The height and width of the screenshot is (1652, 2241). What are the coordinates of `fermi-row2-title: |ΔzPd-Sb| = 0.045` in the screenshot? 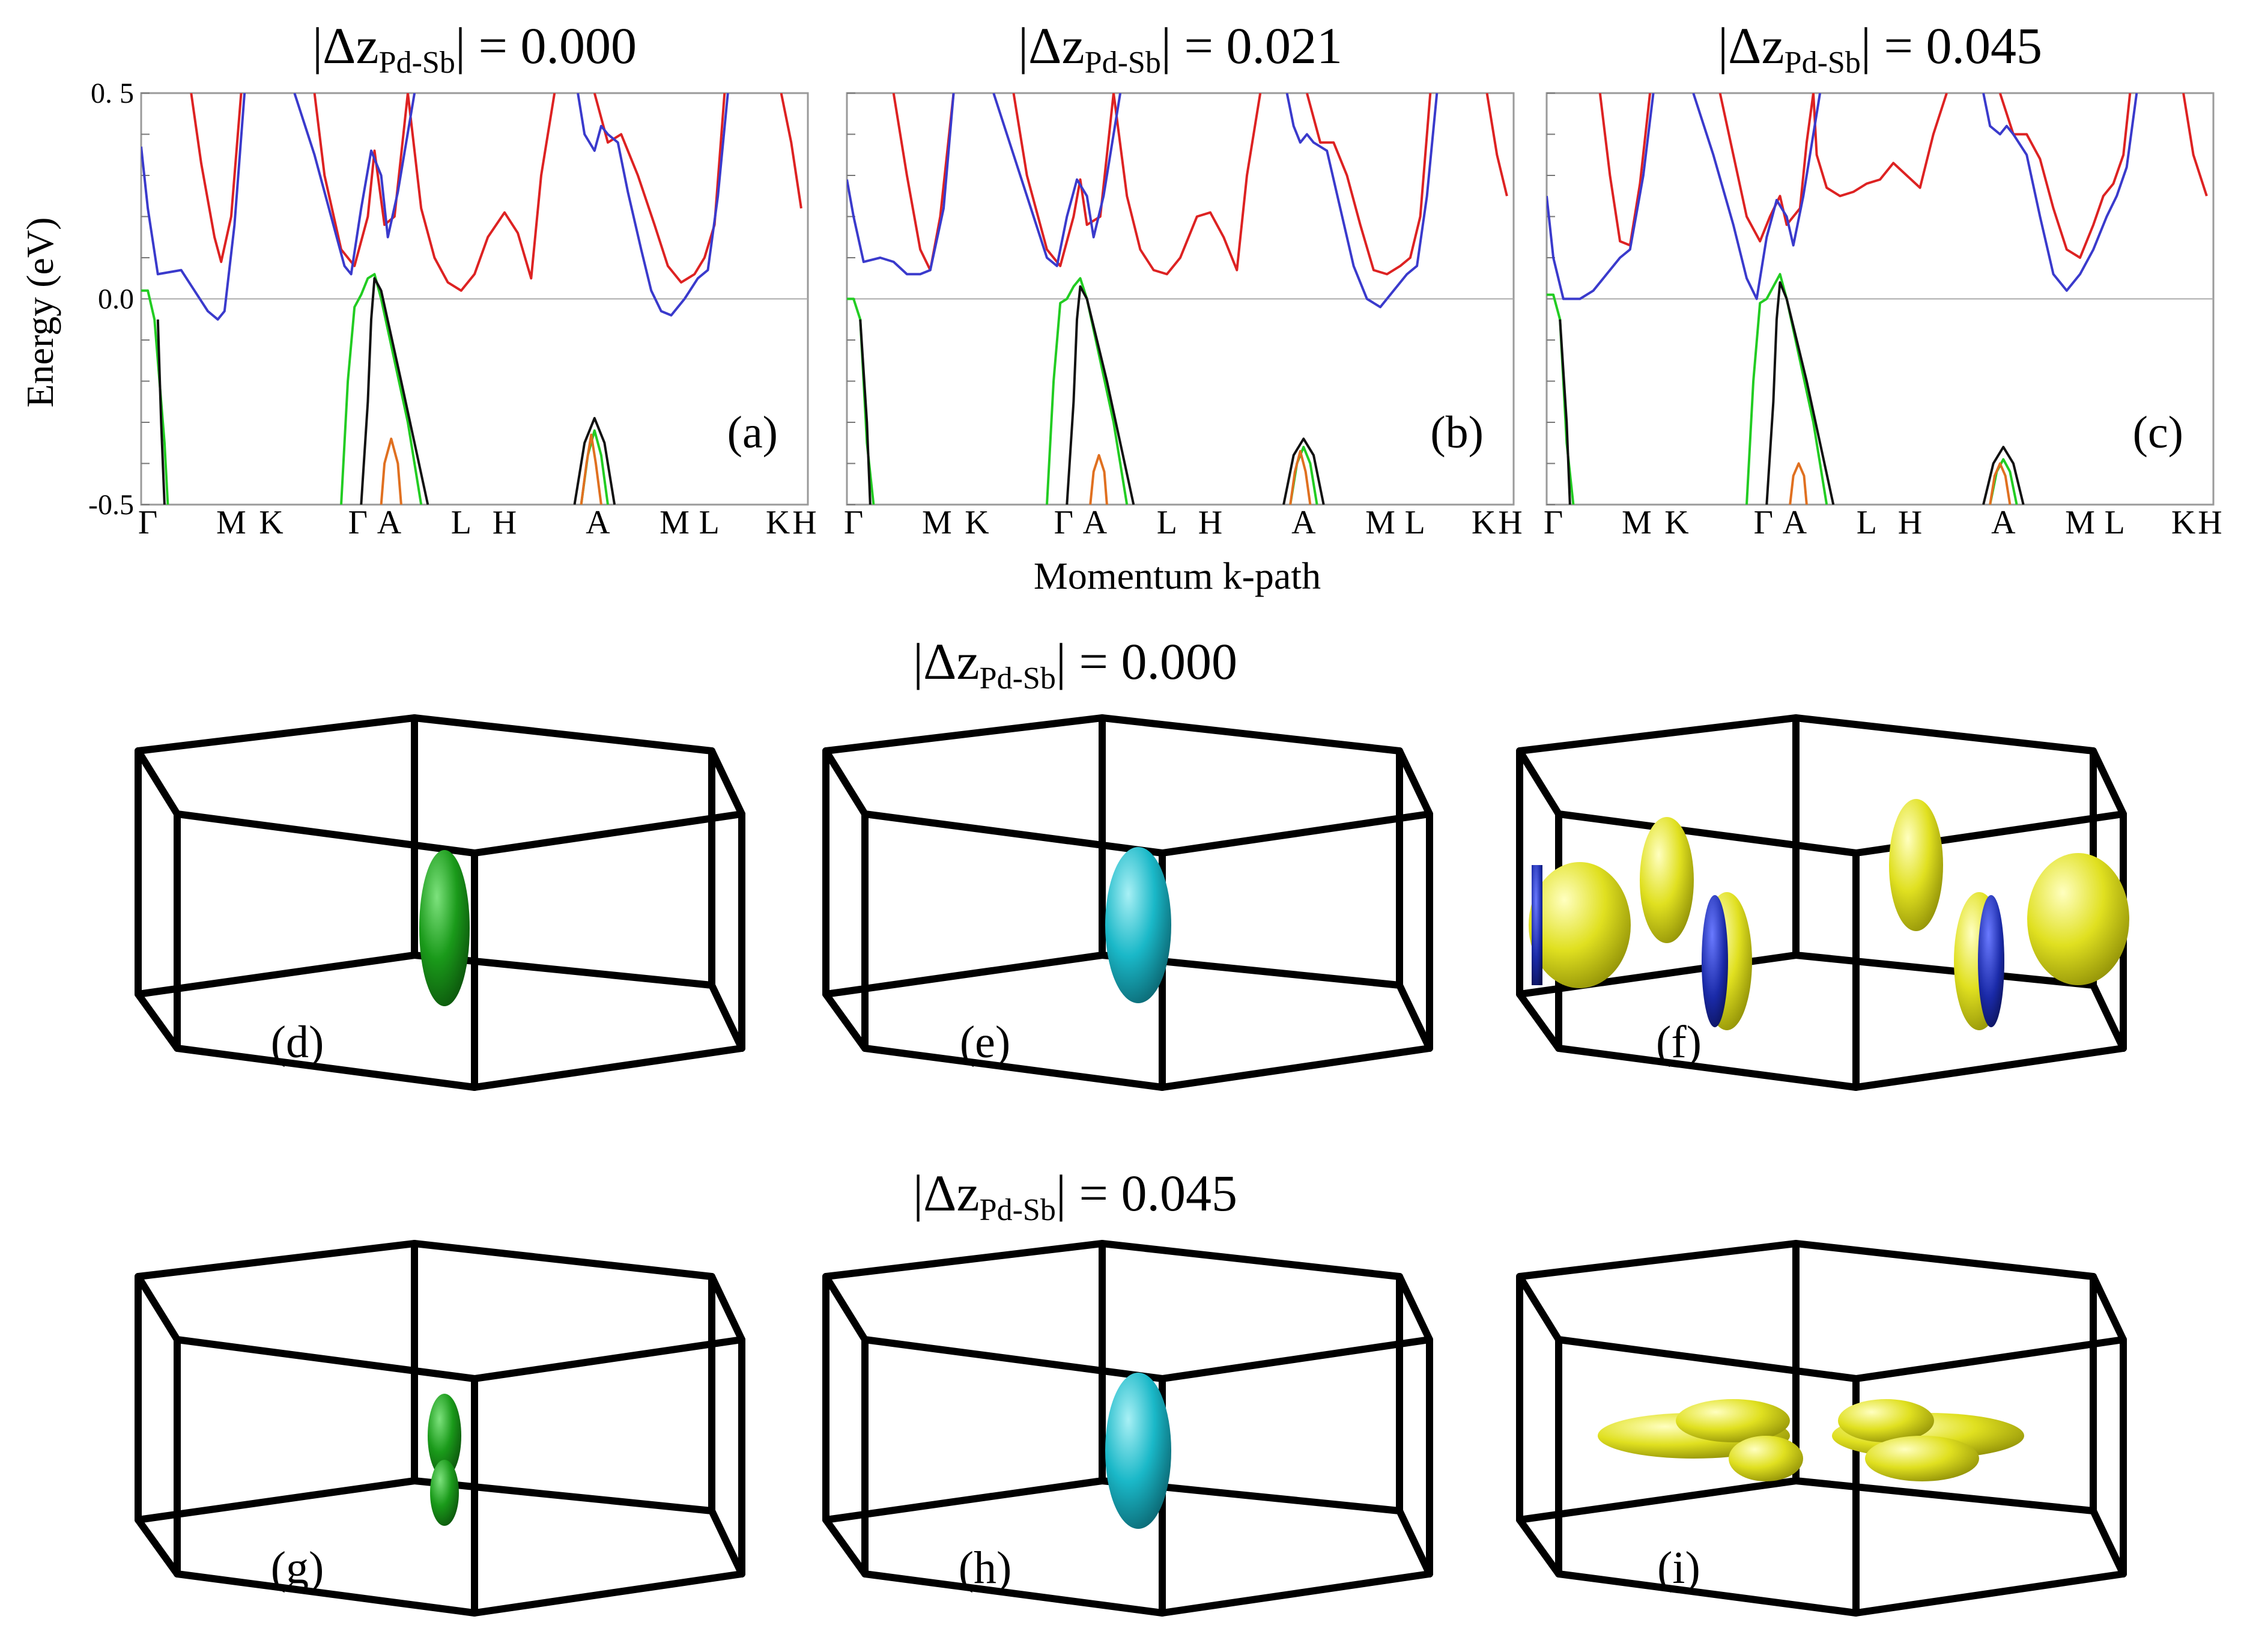 It's located at (1075, 1195).